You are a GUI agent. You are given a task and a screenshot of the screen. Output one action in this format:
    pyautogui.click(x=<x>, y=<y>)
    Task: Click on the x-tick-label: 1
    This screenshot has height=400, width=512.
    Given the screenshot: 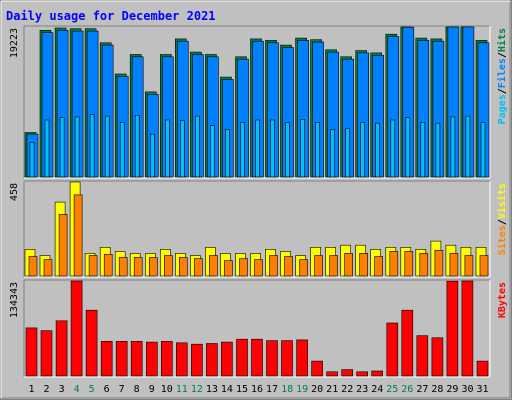 What is the action you would take?
    pyautogui.click(x=31, y=389)
    